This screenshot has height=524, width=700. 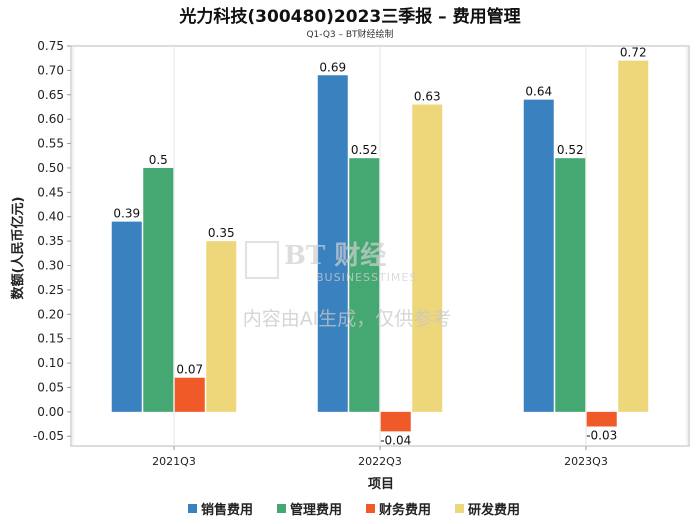 I want to click on x-tick-label: 2021Q3, so click(x=174, y=461).